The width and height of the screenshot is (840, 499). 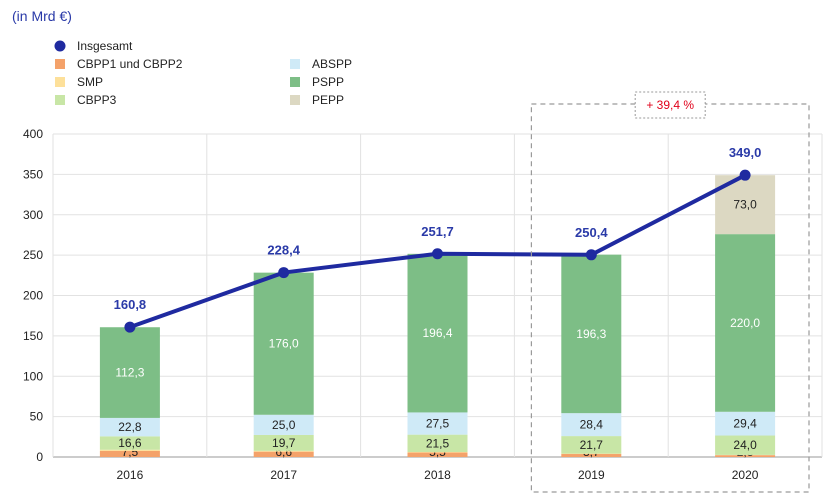 I want to click on unit-label: (in Mrd €), so click(x=42, y=16).